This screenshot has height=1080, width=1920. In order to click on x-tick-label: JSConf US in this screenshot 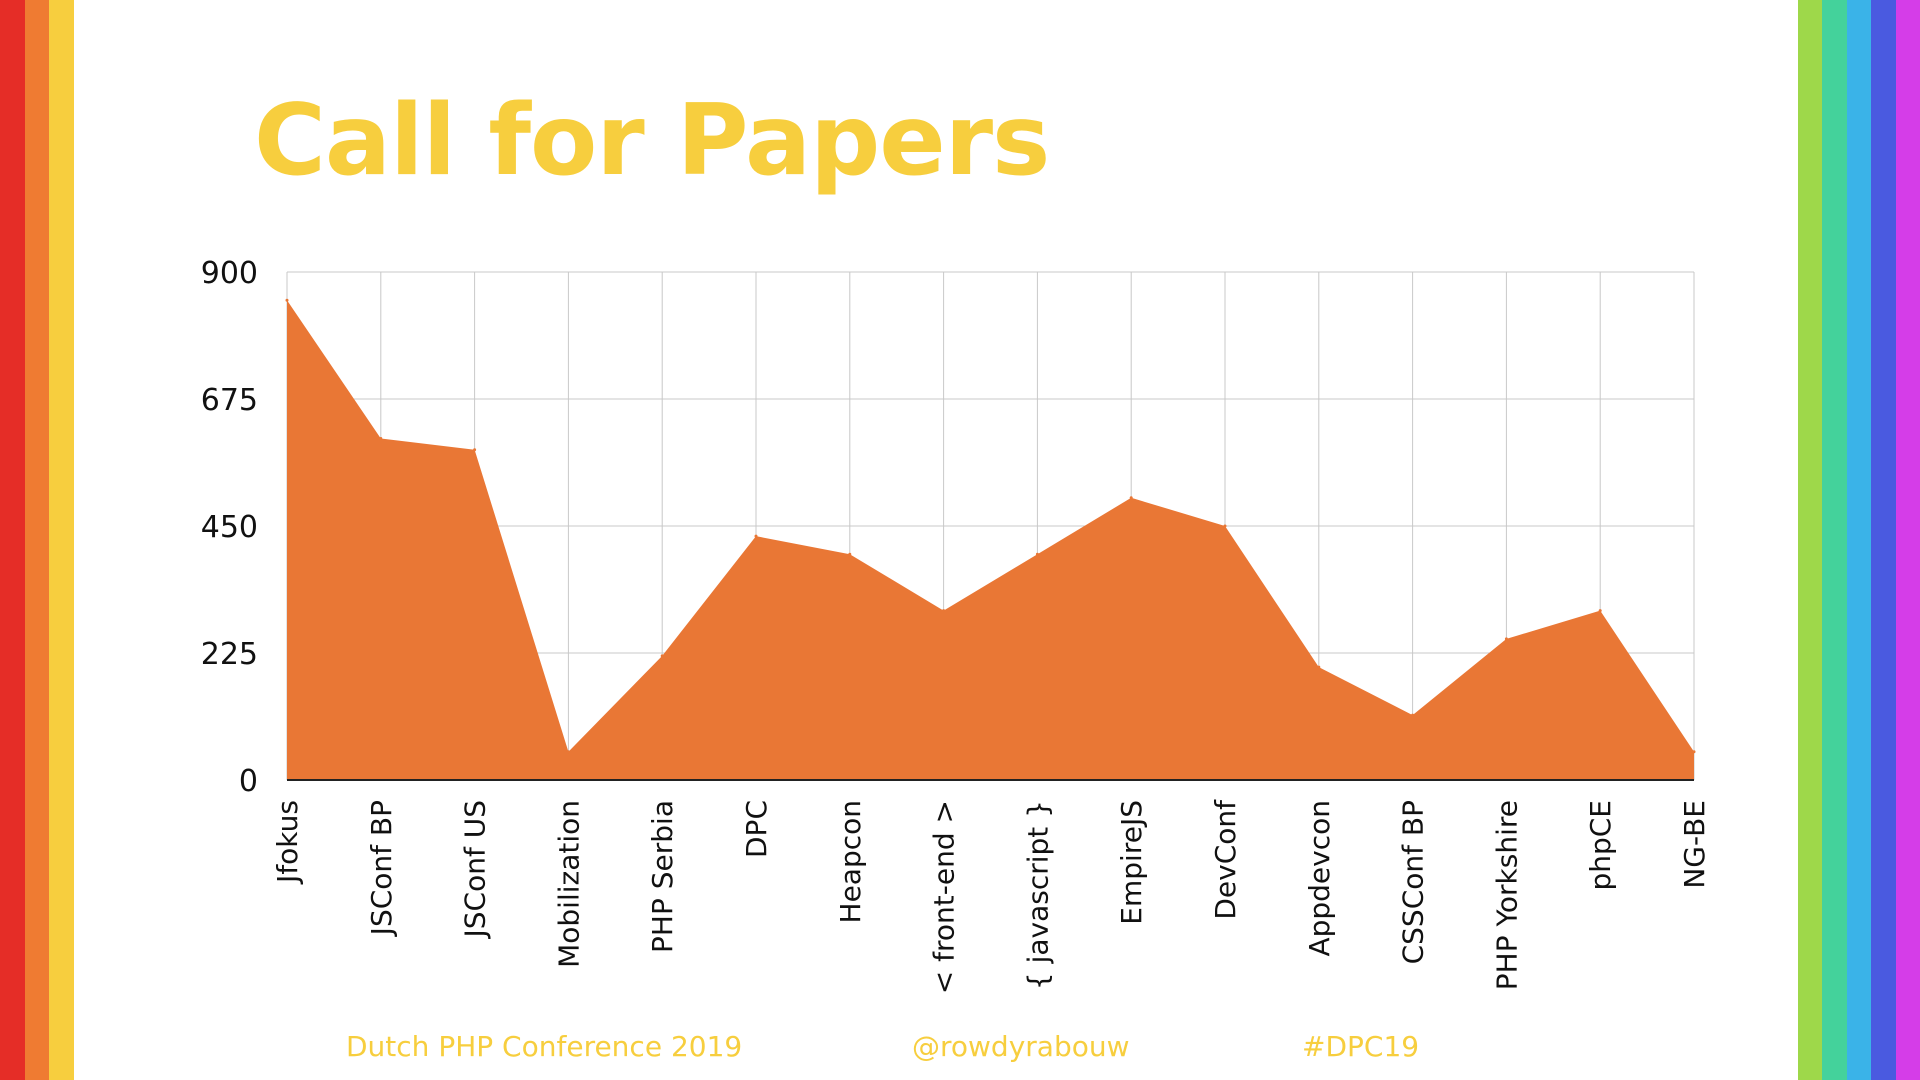, I will do `click(475, 869)`.